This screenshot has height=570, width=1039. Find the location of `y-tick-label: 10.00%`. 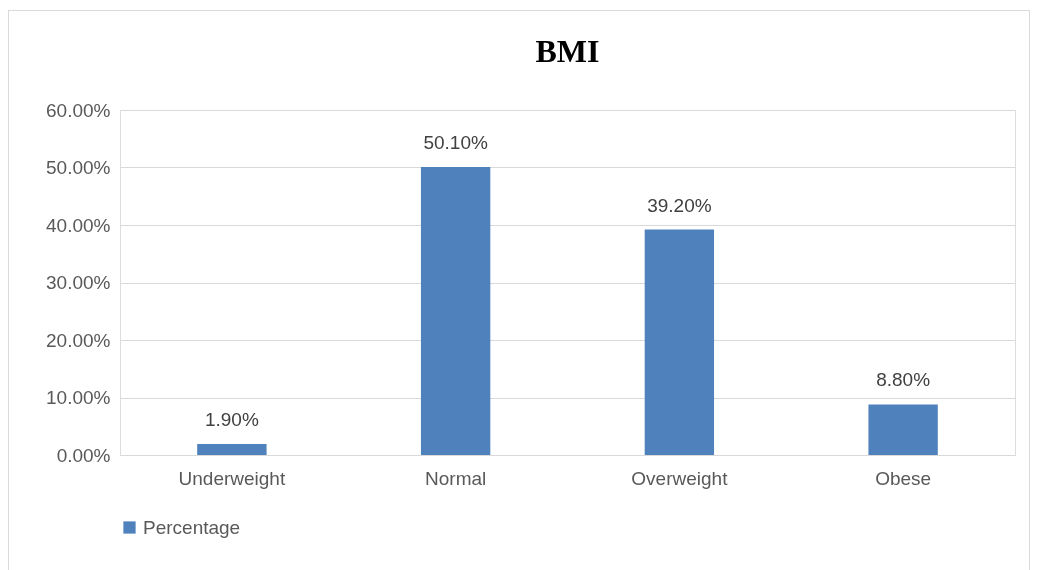

y-tick-label: 10.00% is located at coordinates (78, 397).